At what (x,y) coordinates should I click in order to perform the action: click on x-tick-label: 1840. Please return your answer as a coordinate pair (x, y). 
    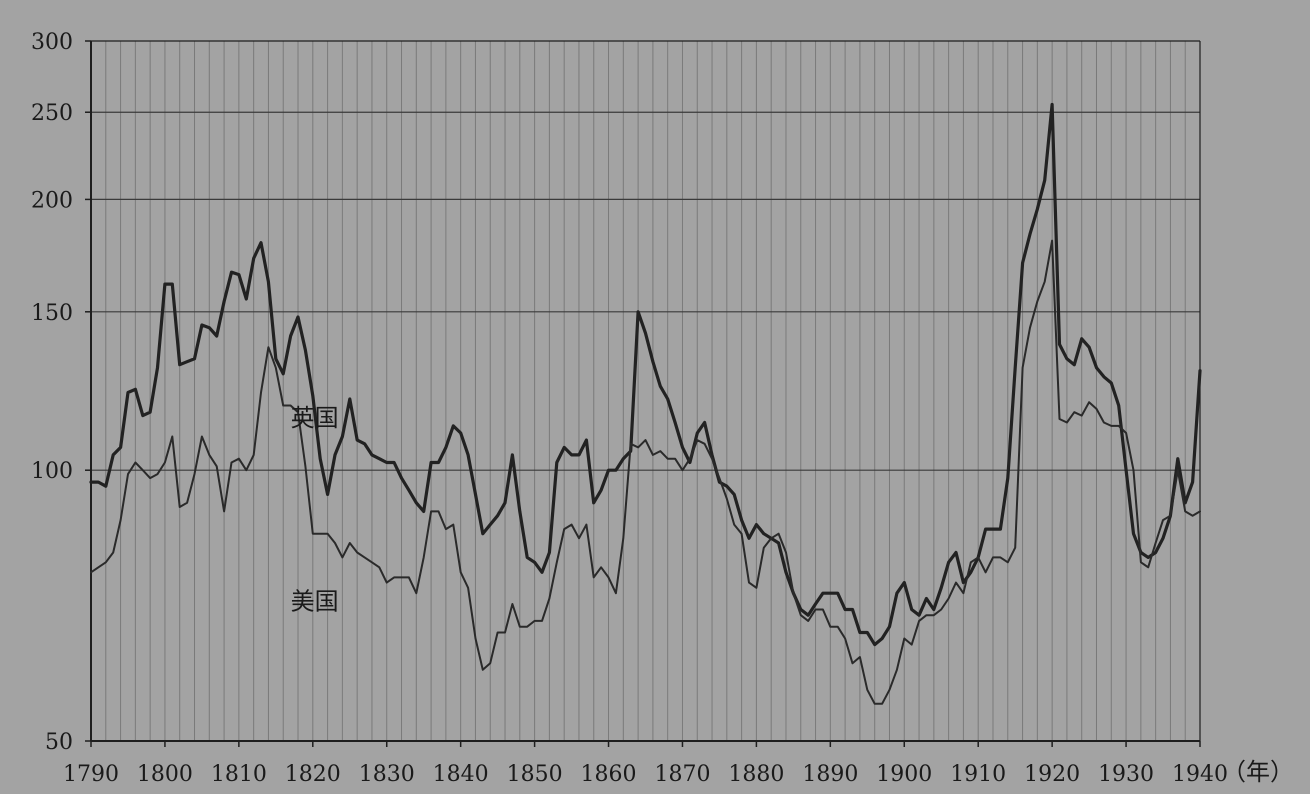
    Looking at the image, I should click on (461, 774).